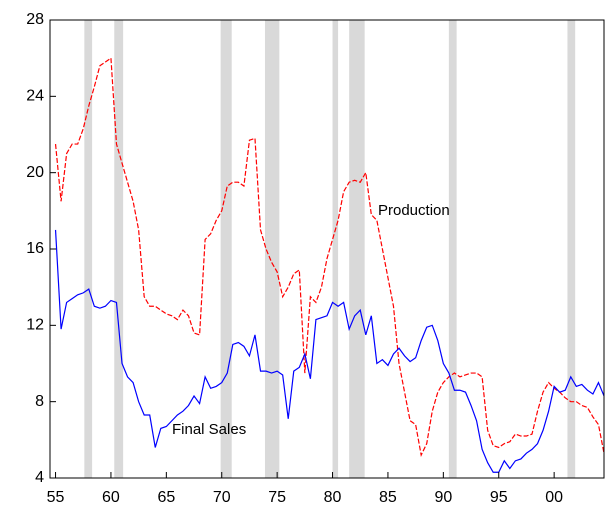 The width and height of the screenshot is (605, 517). Describe the element at coordinates (39, 401) in the screenshot. I see `y-tick-label: 8` at that location.